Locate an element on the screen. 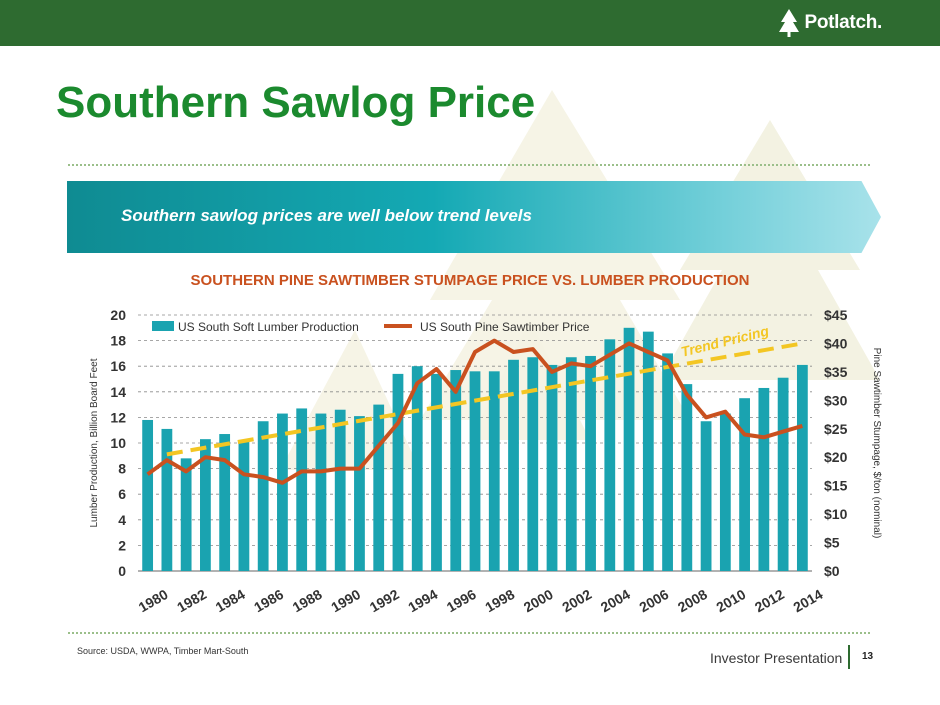 The height and width of the screenshot is (705, 940). y-left-tick-label: 0 is located at coordinates (122, 571).